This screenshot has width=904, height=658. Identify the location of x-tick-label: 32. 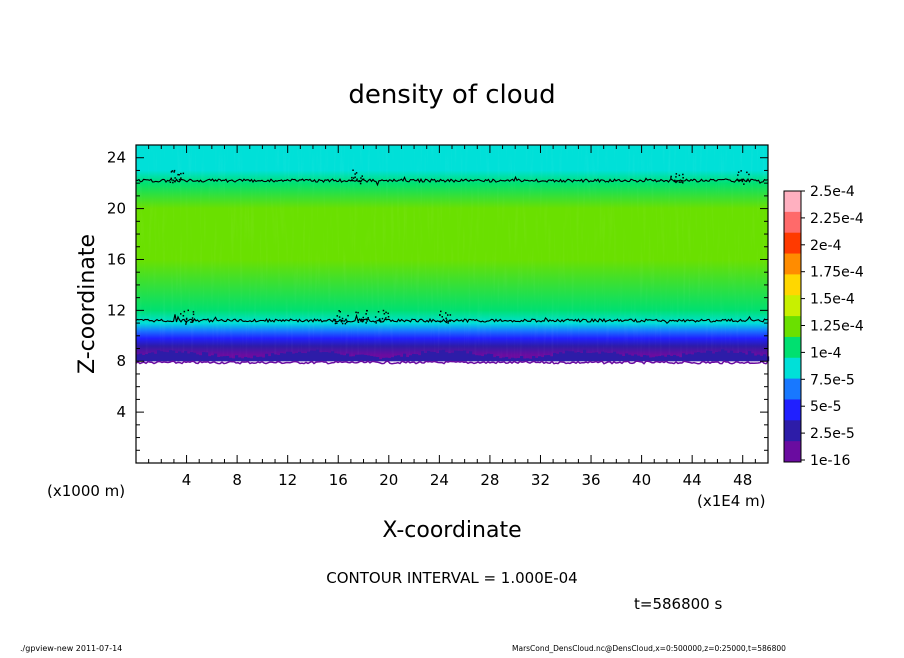
(540, 480).